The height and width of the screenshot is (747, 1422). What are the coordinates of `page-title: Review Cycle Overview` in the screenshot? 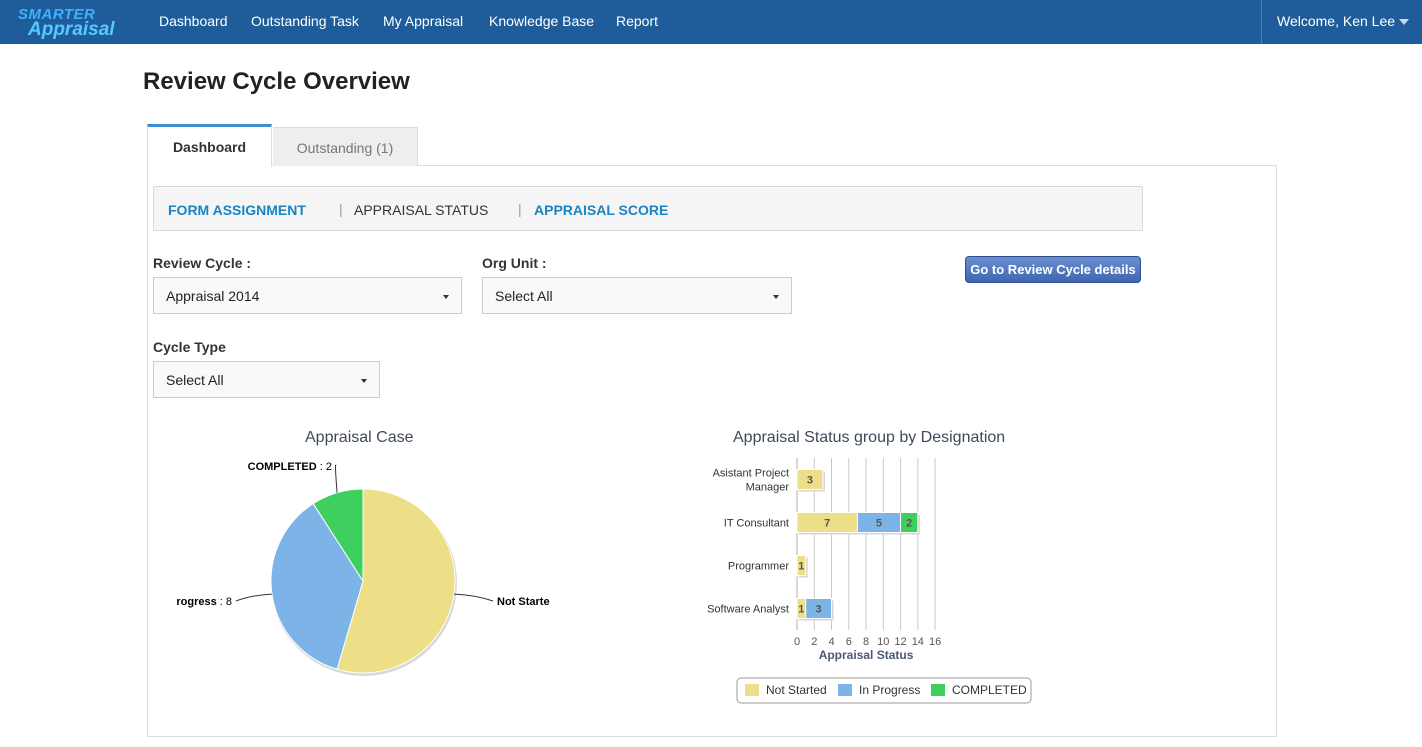 It's located at (276, 81).